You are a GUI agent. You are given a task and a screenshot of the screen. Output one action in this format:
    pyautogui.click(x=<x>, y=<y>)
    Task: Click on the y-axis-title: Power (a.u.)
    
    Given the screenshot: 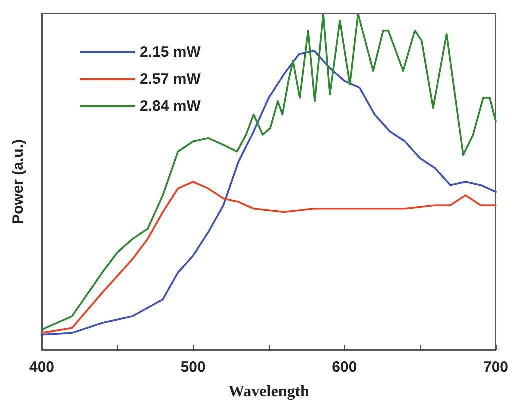 What is the action you would take?
    pyautogui.click(x=18, y=182)
    